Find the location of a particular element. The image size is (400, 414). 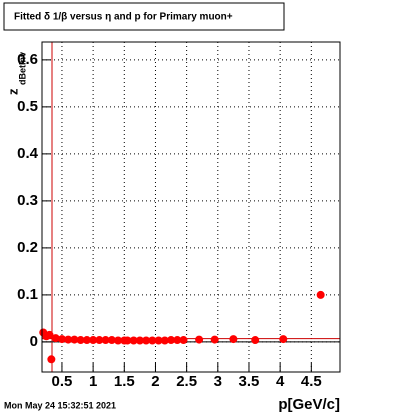

x-tick-label: 3.5 is located at coordinates (249, 381).